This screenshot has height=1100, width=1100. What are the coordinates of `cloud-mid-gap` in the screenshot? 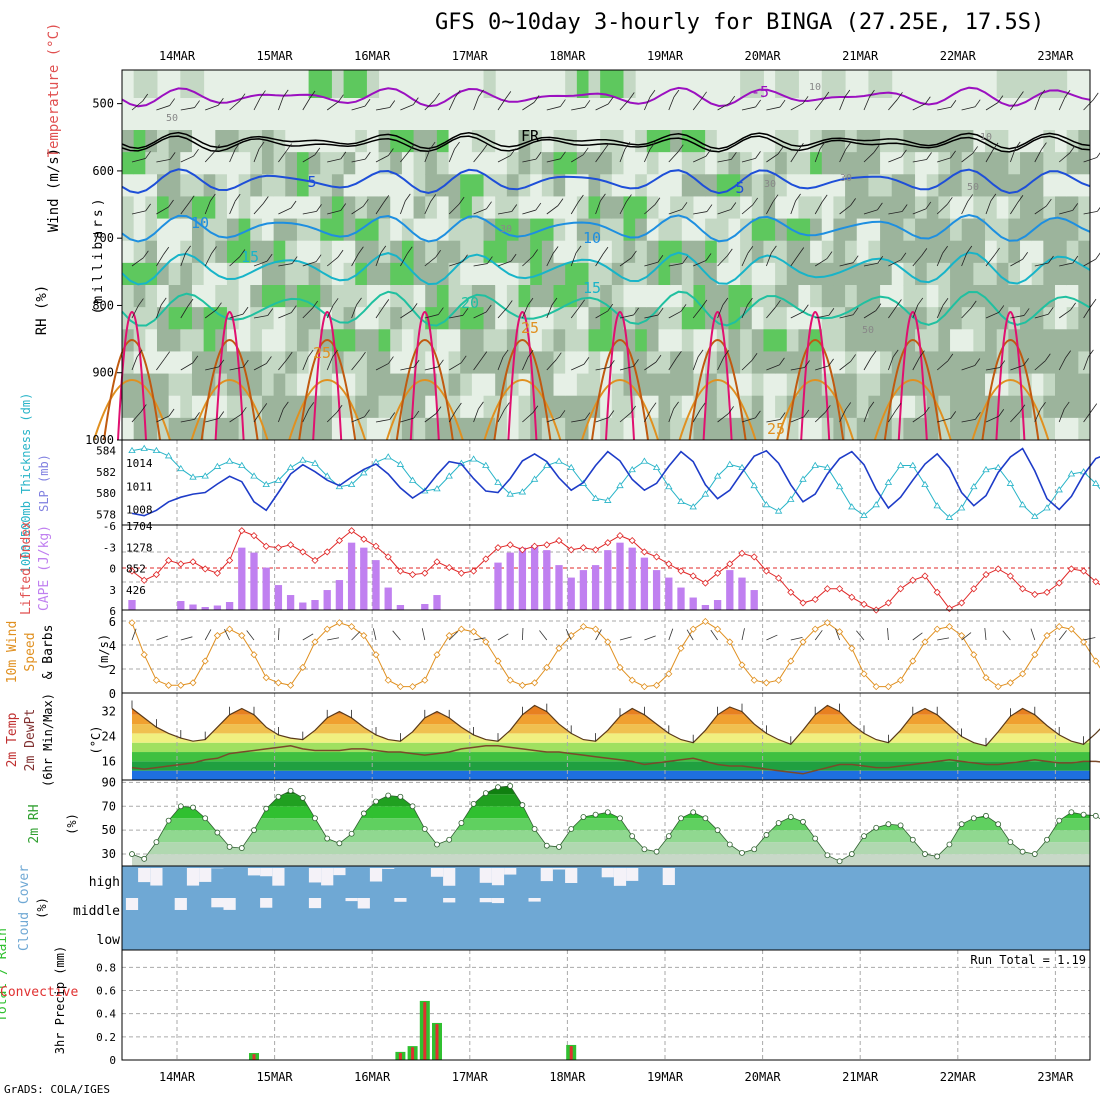 It's located at (180, 904).